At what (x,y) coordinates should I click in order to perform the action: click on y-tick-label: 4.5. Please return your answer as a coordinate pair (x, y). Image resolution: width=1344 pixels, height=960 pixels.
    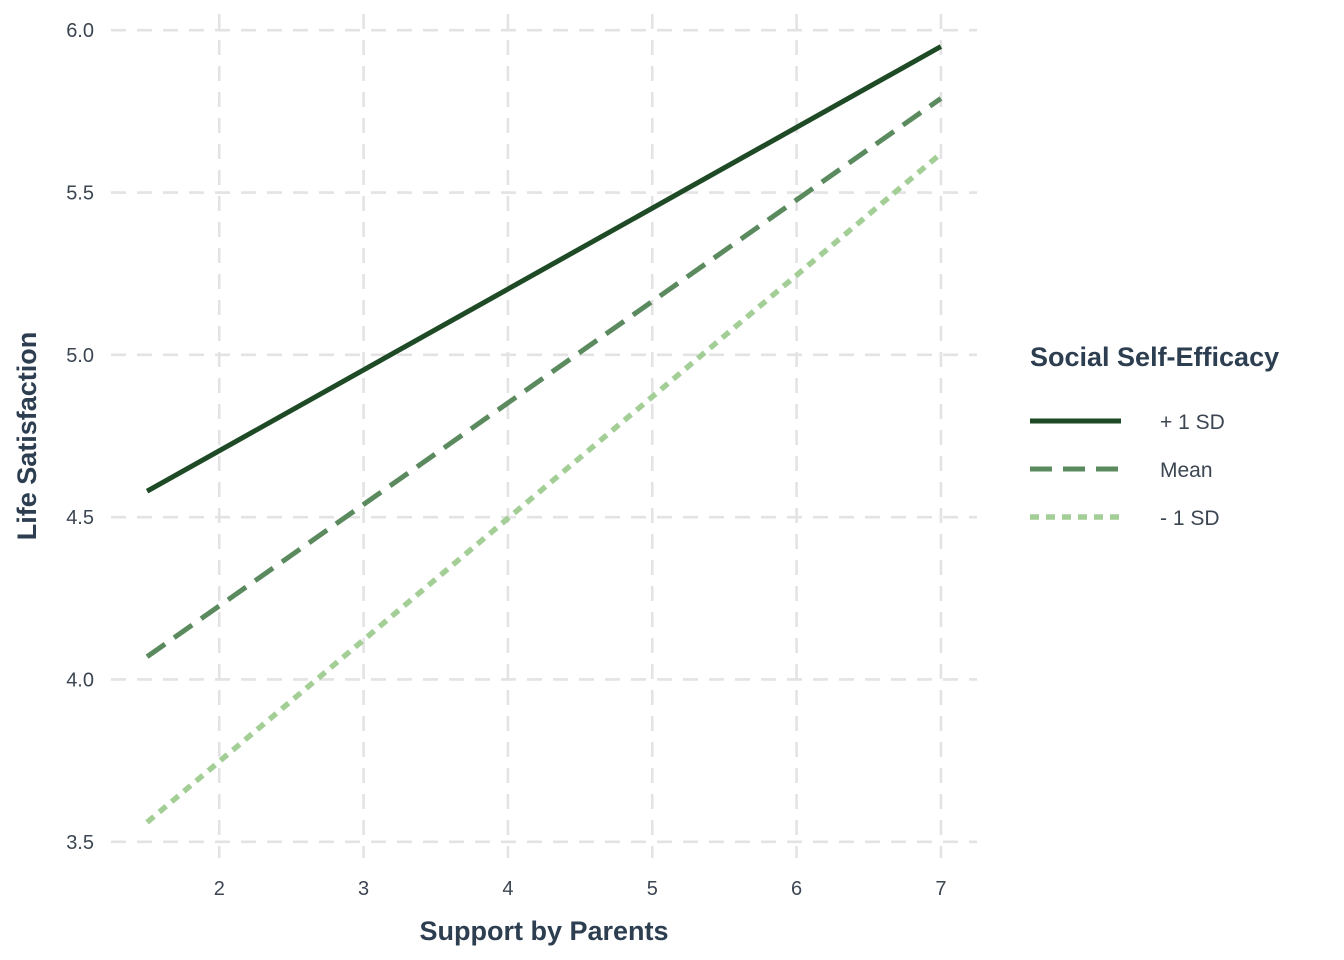
    Looking at the image, I should click on (80, 518).